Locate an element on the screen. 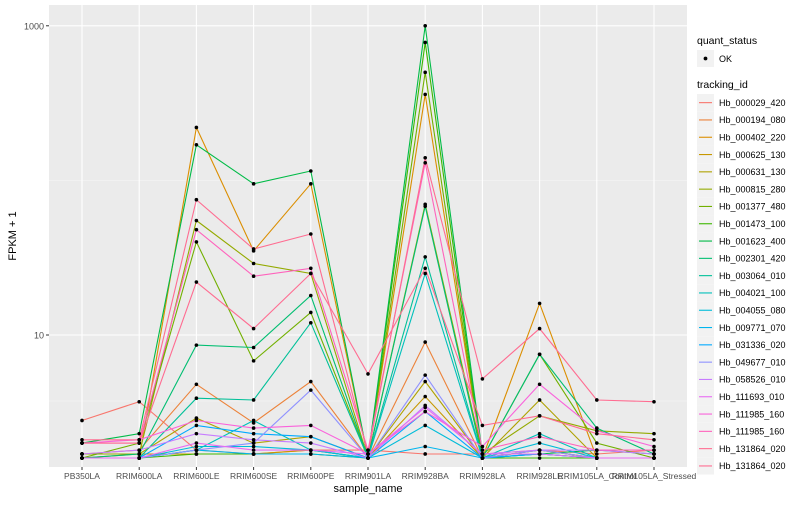 This screenshot has height=505, width=800. legend-label: Hb_004021_100 is located at coordinates (752, 293).